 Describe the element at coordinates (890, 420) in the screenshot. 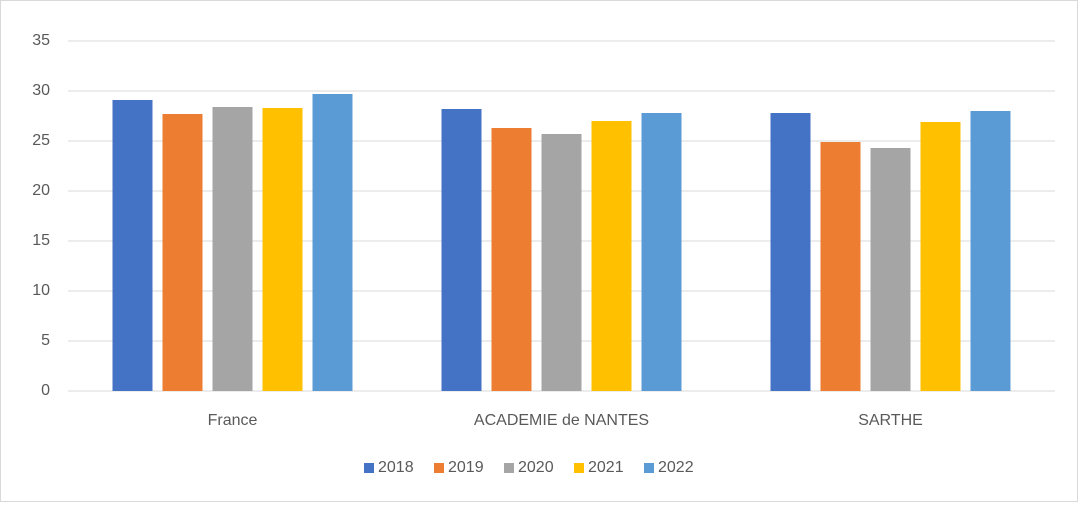

I see `x-tick-label: SARTHE` at that location.